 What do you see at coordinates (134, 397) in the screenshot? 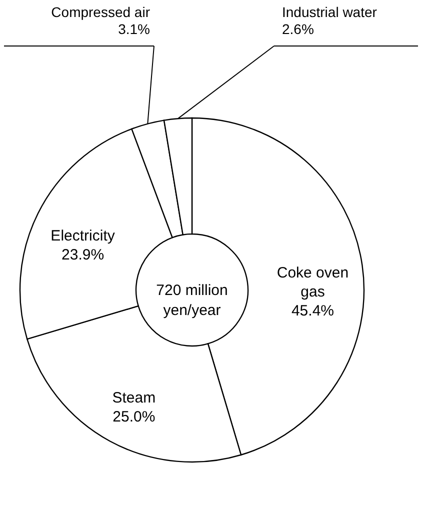
I see `slice-label: Steam` at bounding box center [134, 397].